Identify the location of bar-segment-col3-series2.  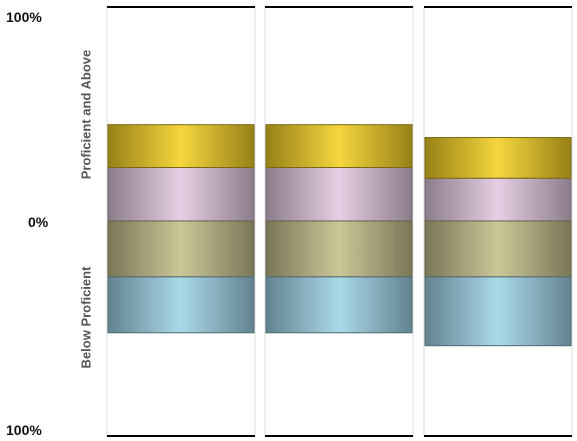
(498, 158).